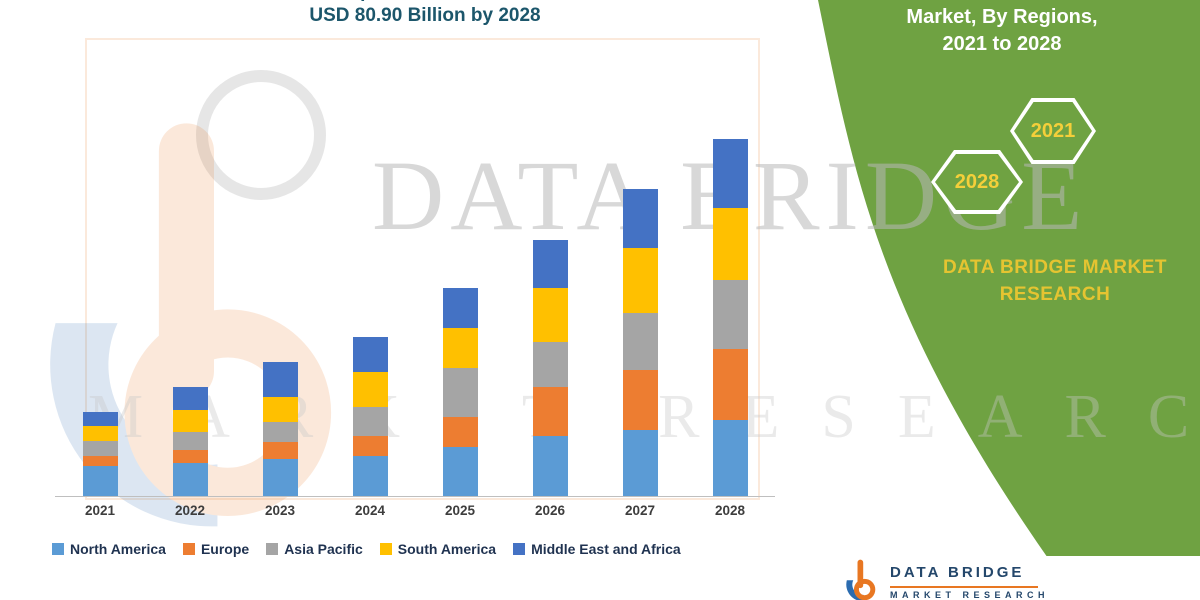  Describe the element at coordinates (861, 579) in the screenshot. I see `data-bridge-logo-icon` at that location.